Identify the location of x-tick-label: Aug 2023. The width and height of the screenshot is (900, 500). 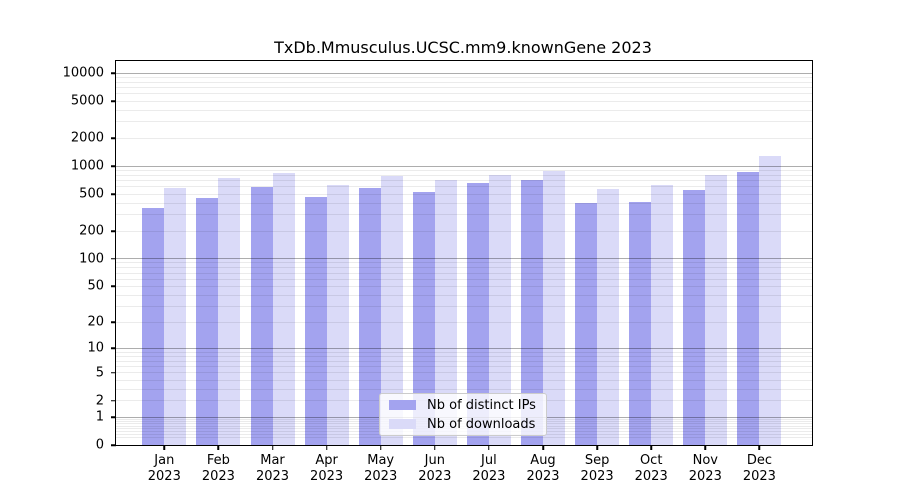
(542, 469).